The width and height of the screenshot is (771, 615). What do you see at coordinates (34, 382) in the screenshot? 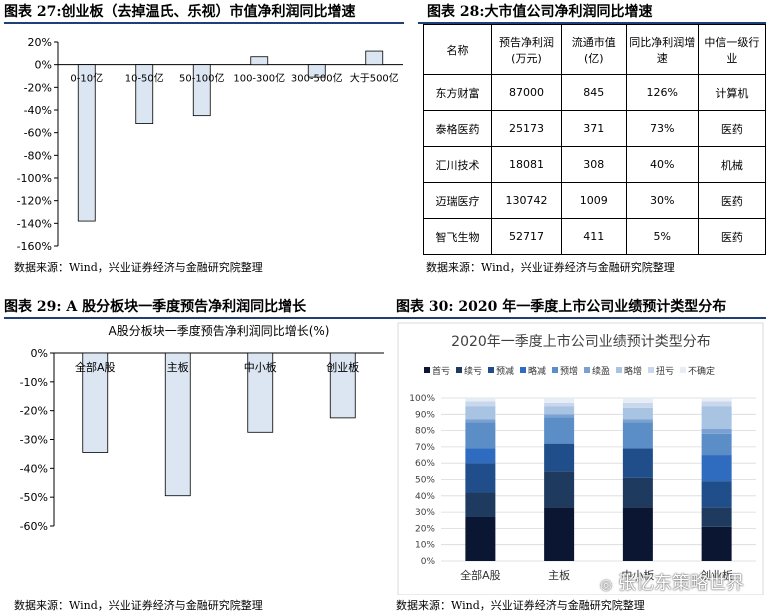
I see `y-tick-label: -10%` at bounding box center [34, 382].